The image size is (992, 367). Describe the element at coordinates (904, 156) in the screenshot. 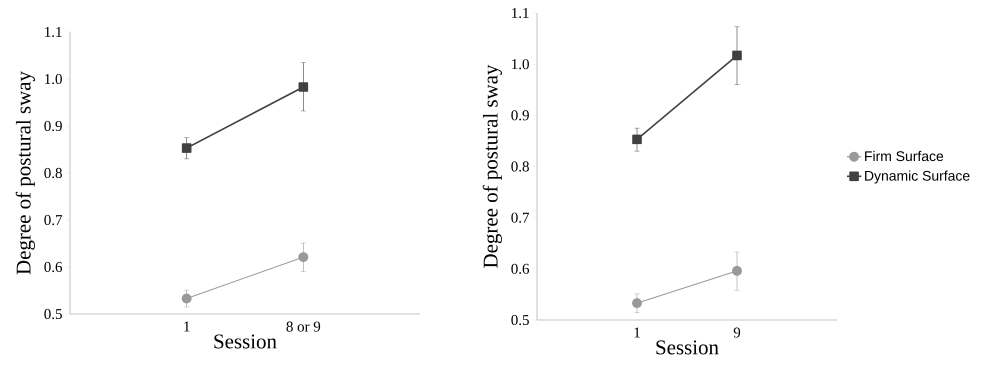

I see `legend-label: Firm Surface` at that location.